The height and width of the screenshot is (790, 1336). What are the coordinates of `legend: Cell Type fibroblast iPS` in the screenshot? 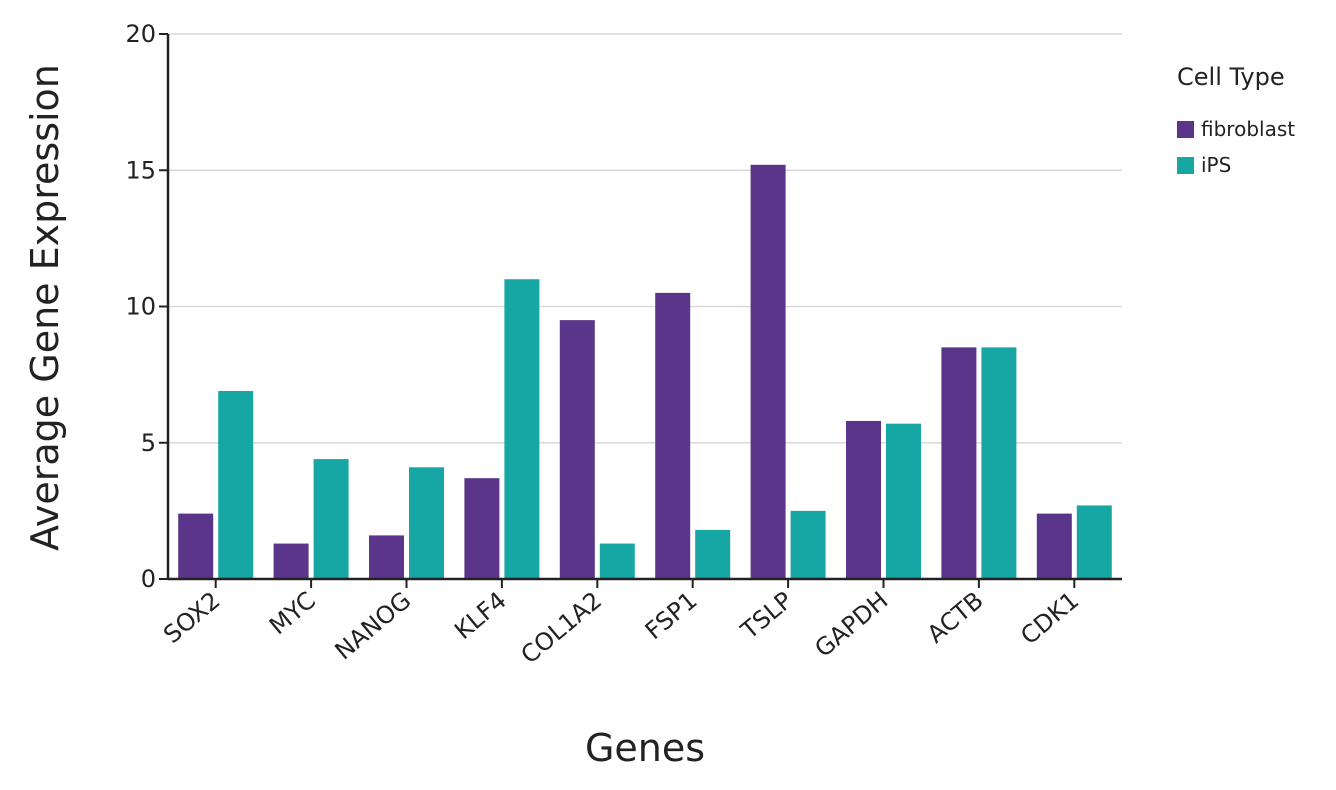 It's located at (1236, 120).